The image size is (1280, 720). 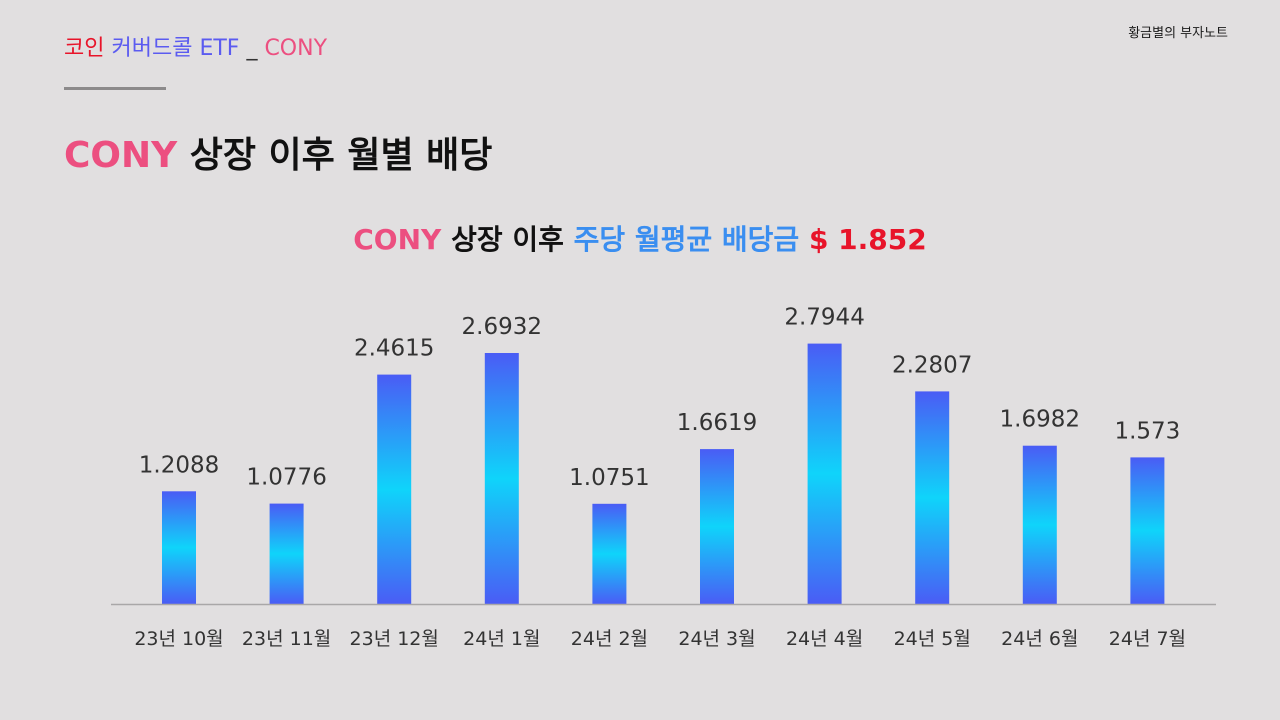 I want to click on x-tick-label: 23년 11월, so click(x=286, y=639).